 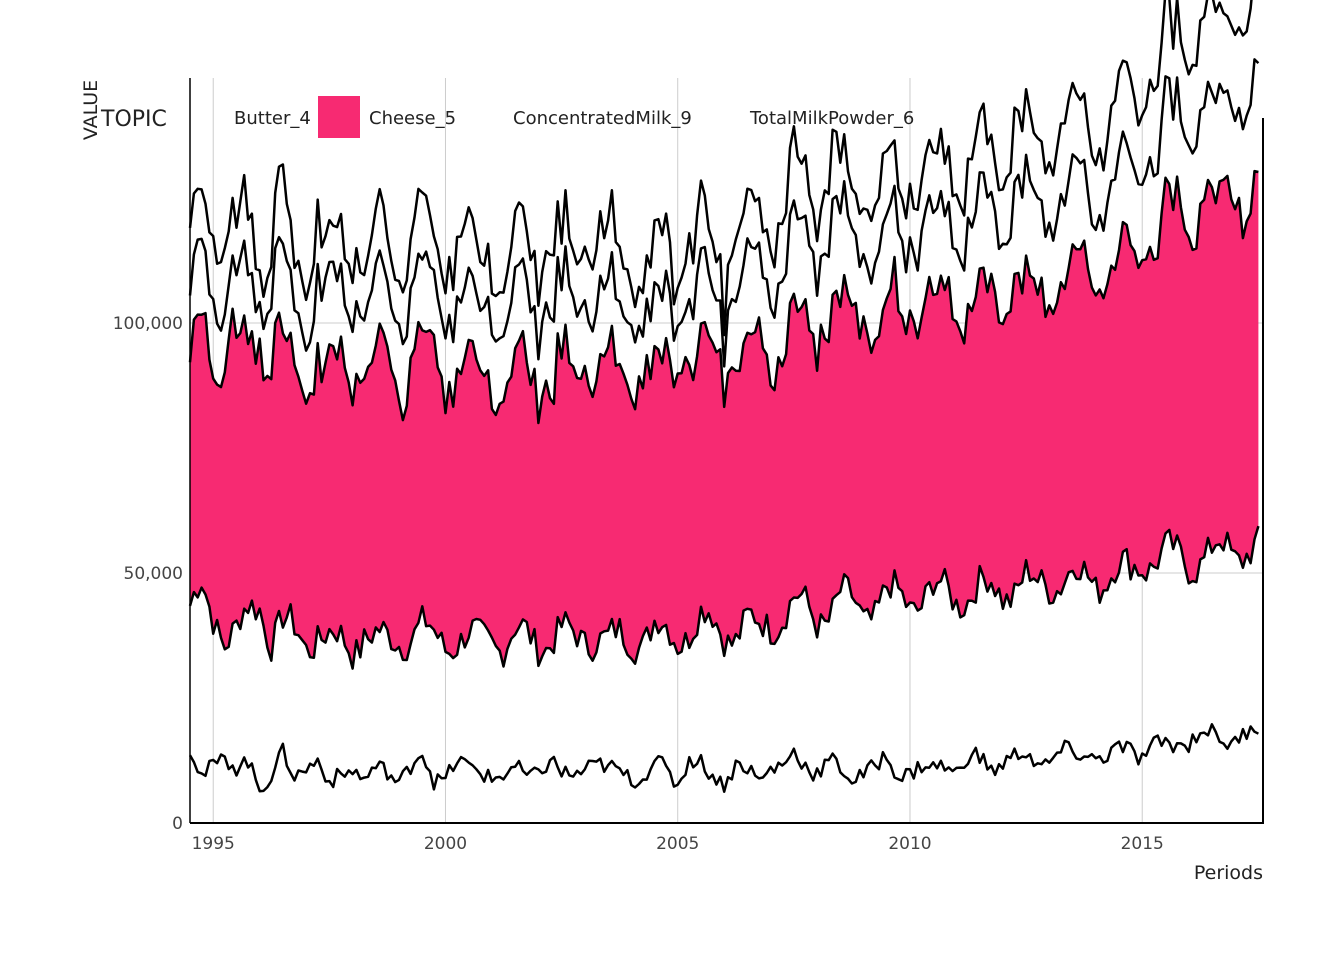 What do you see at coordinates (1228, 873) in the screenshot?
I see `x-axis-title: Periods` at bounding box center [1228, 873].